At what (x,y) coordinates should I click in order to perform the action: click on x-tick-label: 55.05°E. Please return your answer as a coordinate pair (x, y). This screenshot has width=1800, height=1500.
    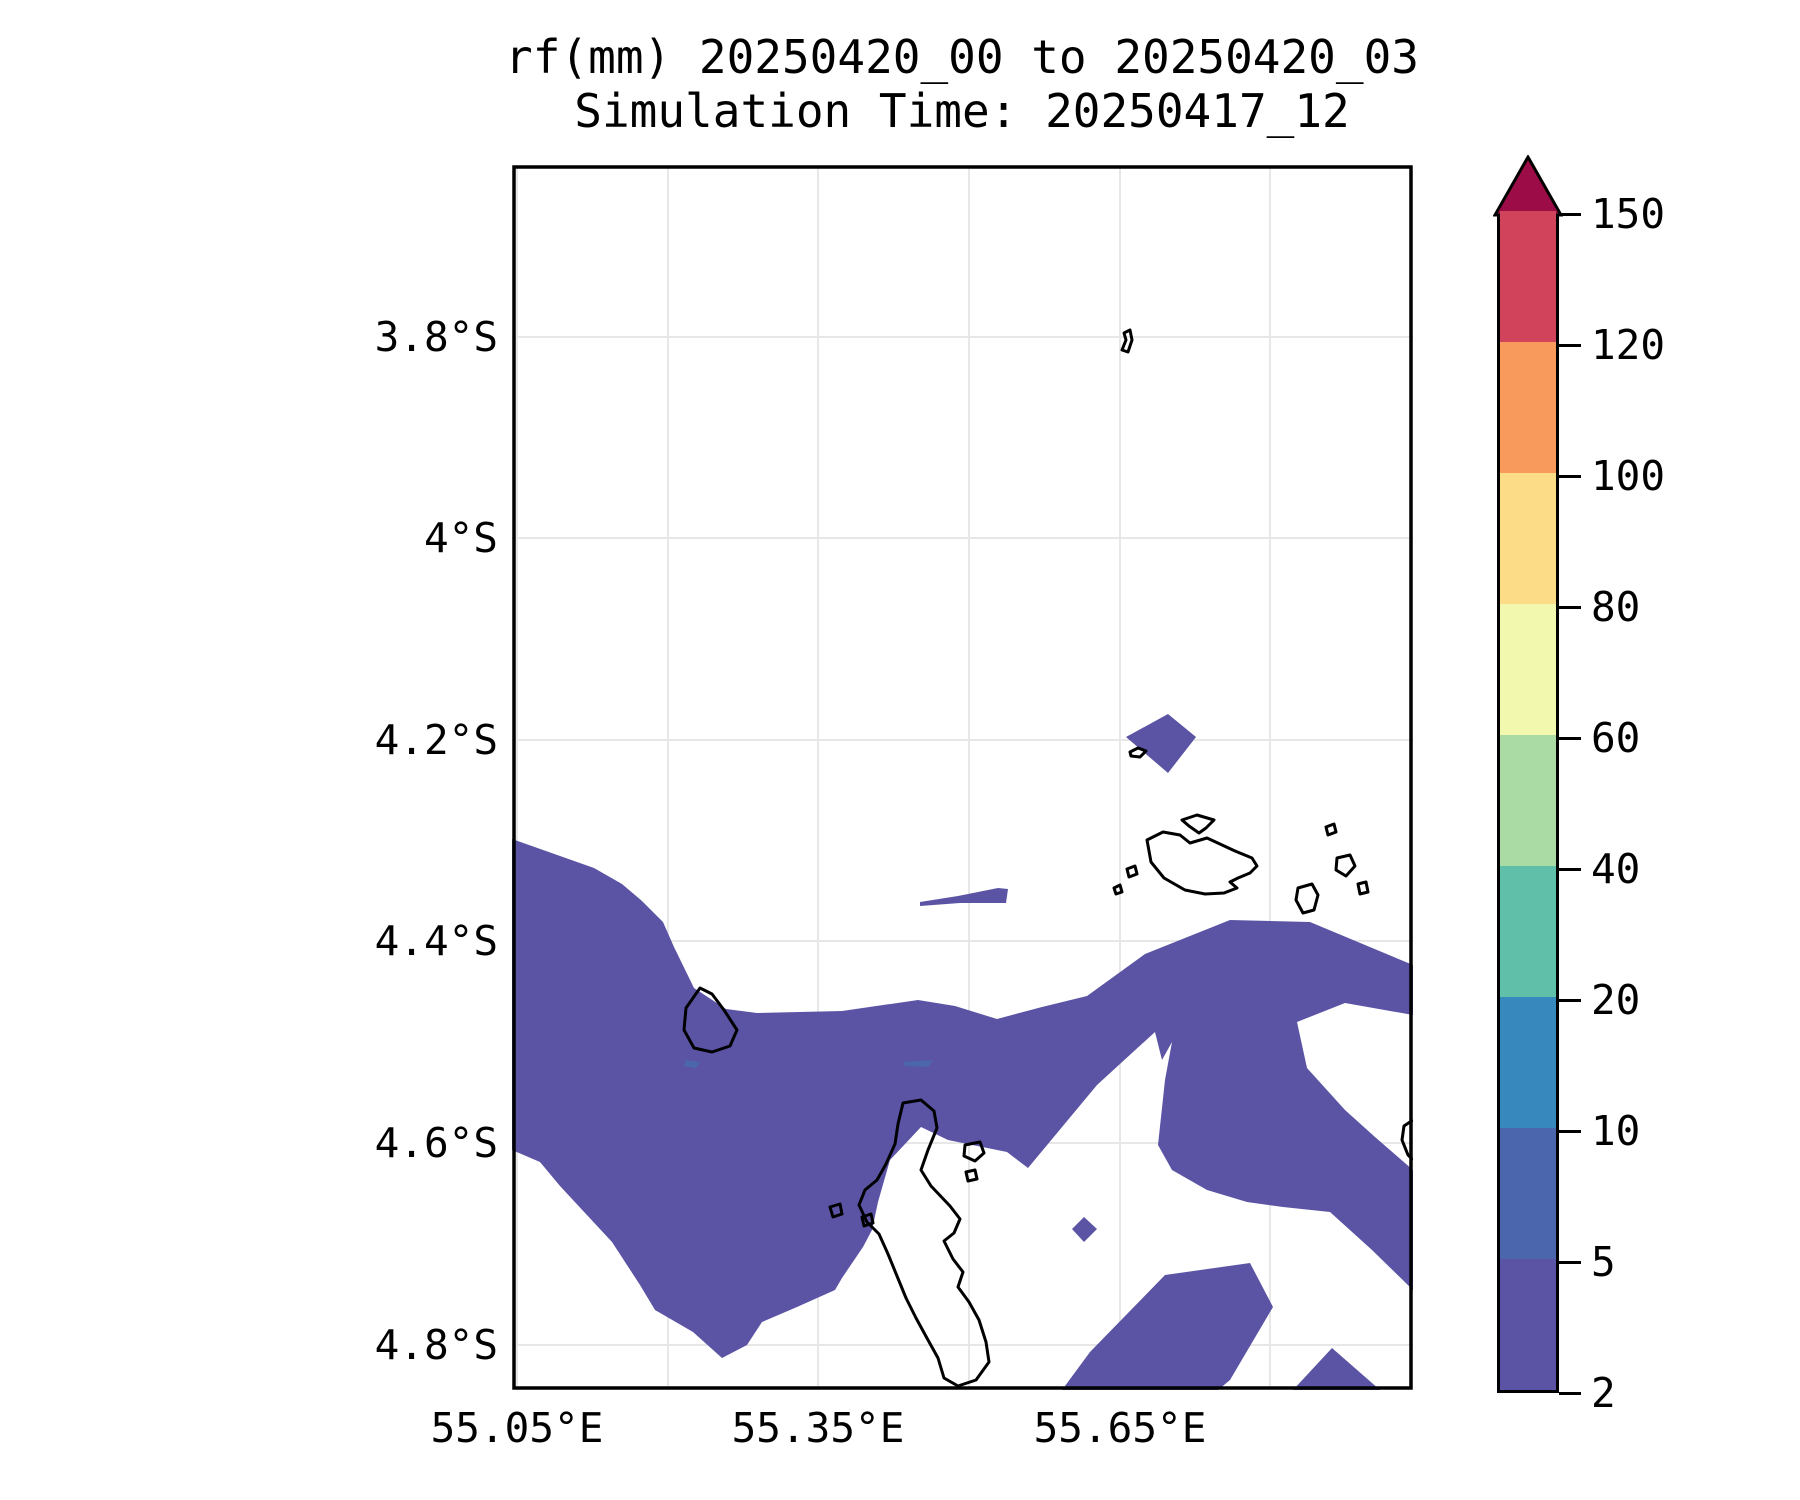
    Looking at the image, I should click on (517, 1428).